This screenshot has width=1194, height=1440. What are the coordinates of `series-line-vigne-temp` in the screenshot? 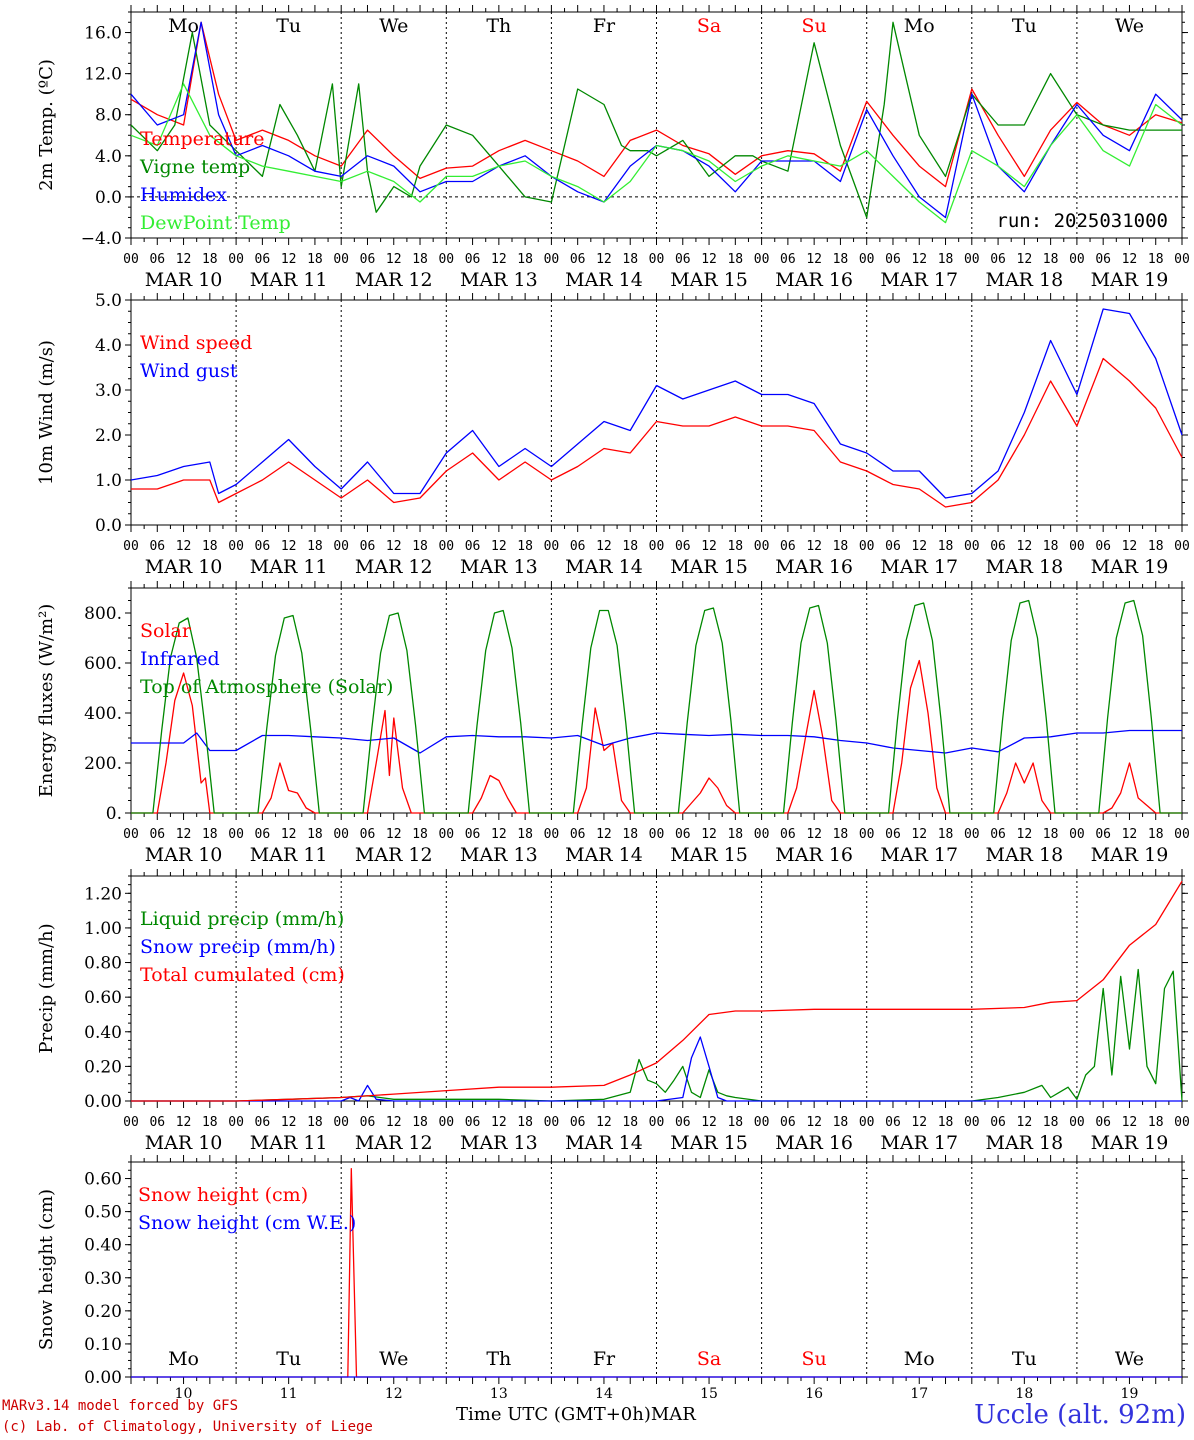 It's located at (656, 120).